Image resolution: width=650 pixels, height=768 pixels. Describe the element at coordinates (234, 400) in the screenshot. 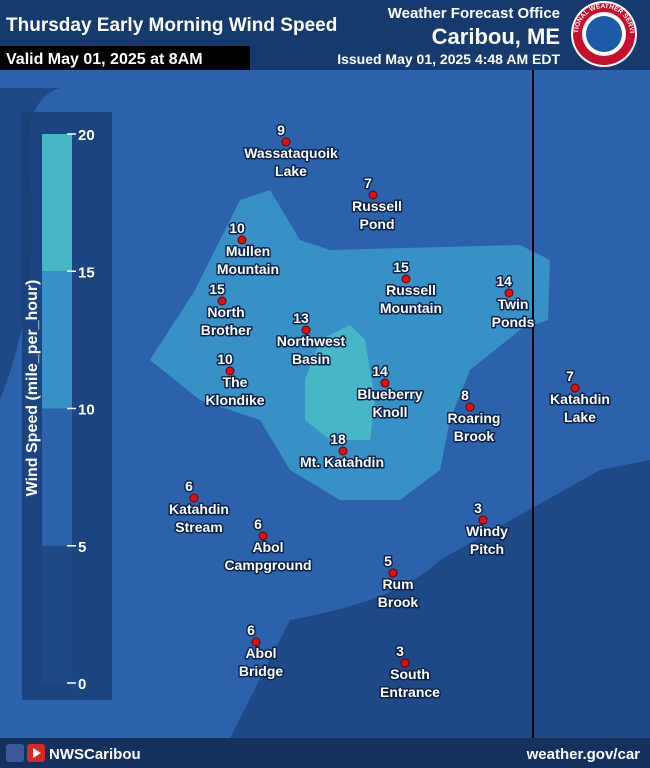

I see `station-name: Klondike` at that location.